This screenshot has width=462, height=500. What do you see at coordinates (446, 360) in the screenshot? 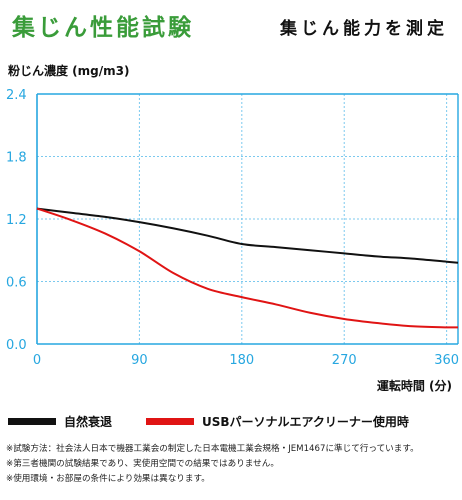
I see `x-tick-label: 360` at bounding box center [446, 360].